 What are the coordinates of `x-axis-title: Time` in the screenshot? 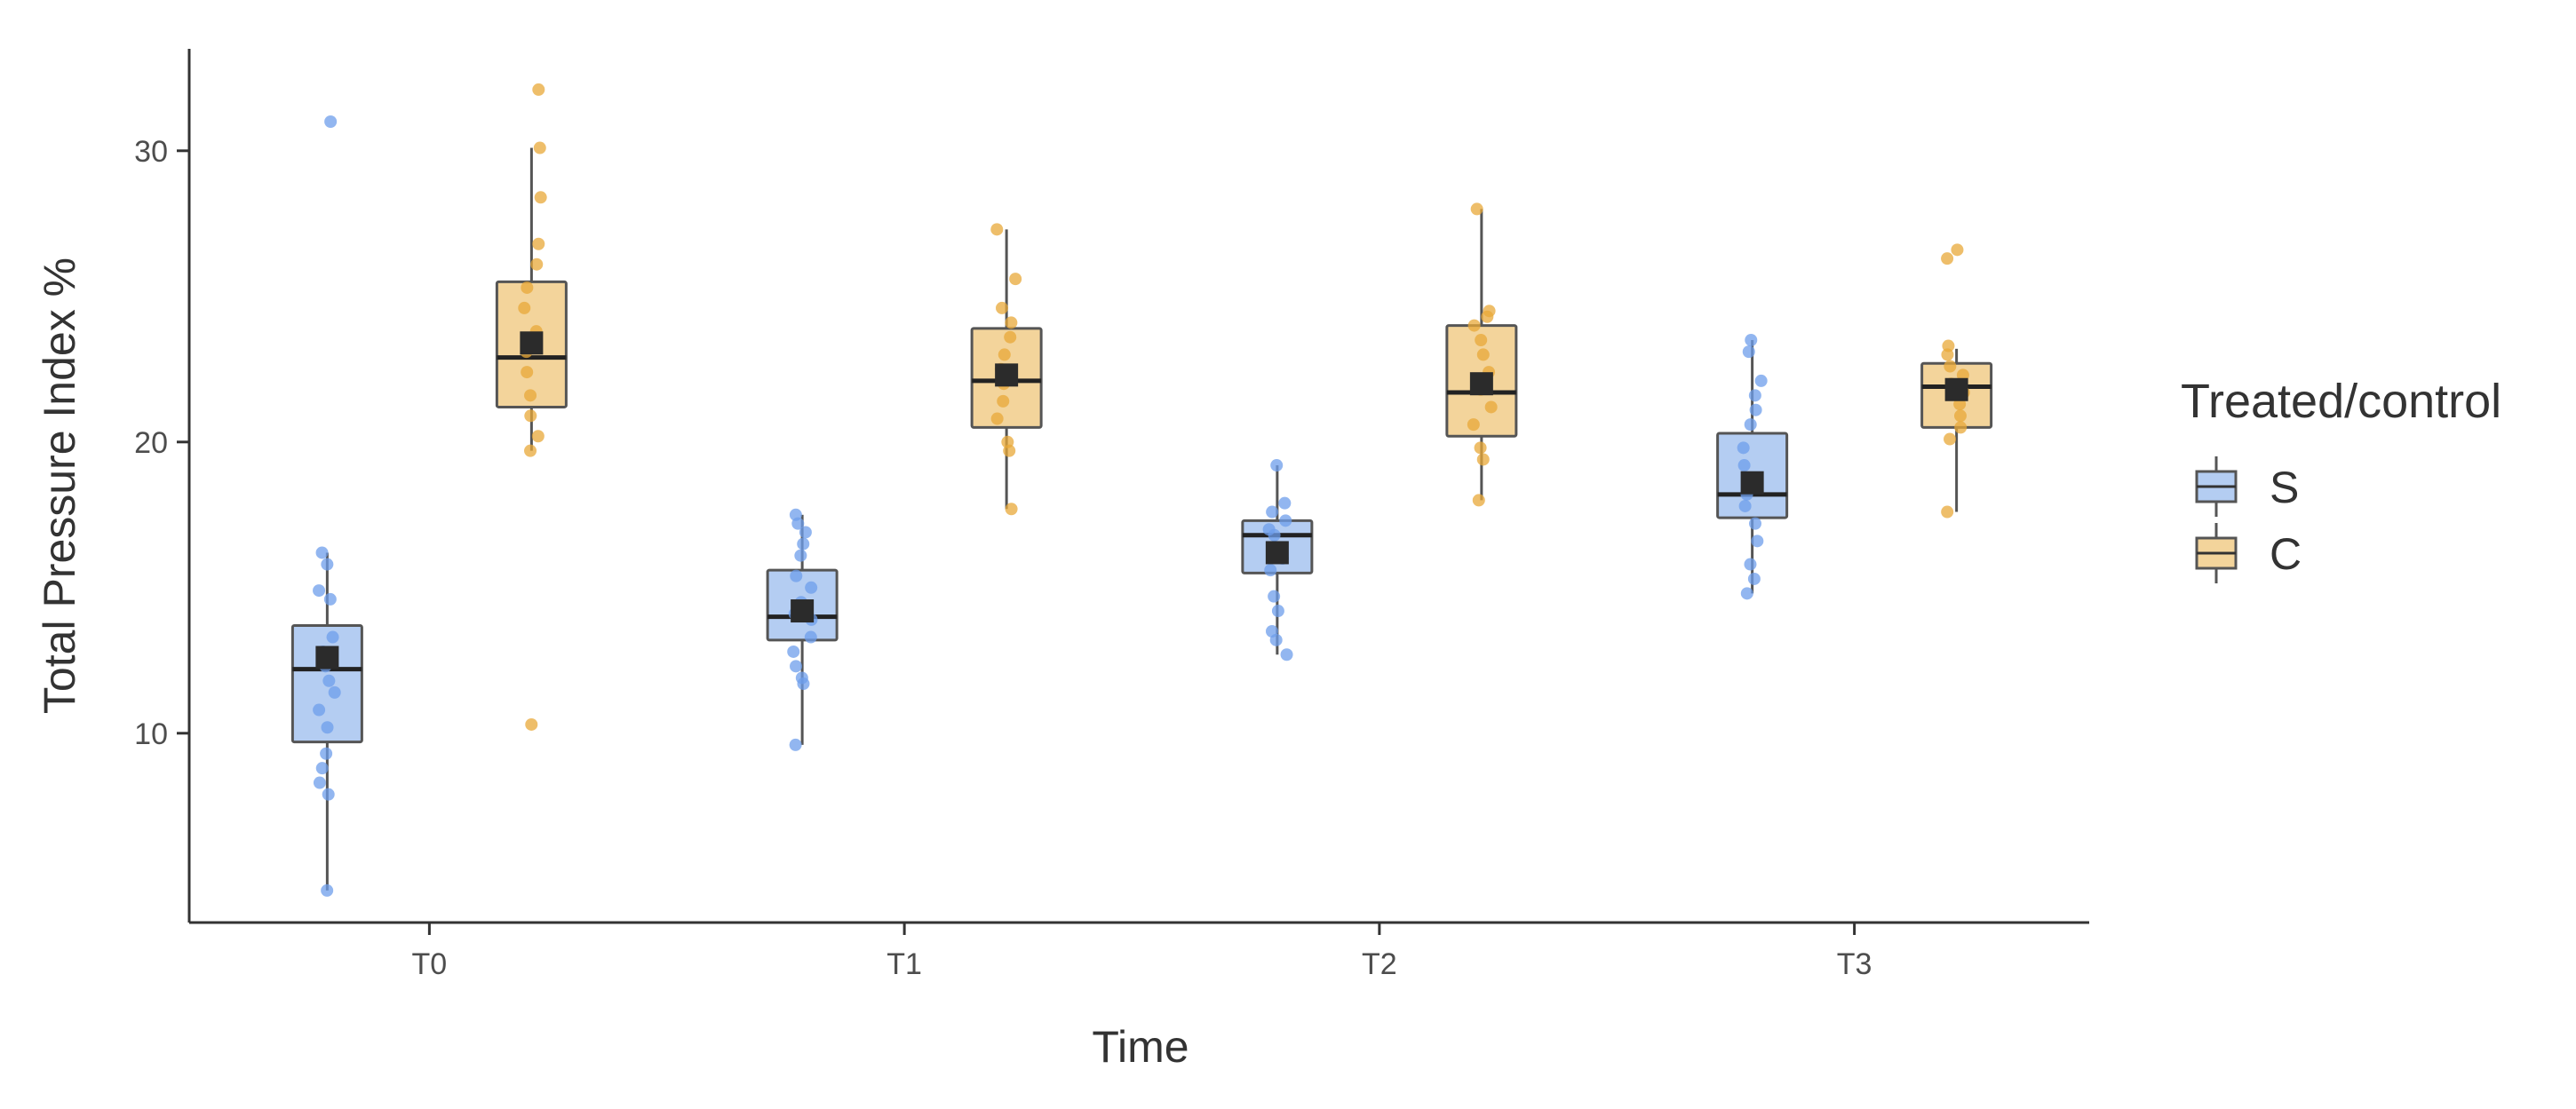 It's located at (1140, 1047).